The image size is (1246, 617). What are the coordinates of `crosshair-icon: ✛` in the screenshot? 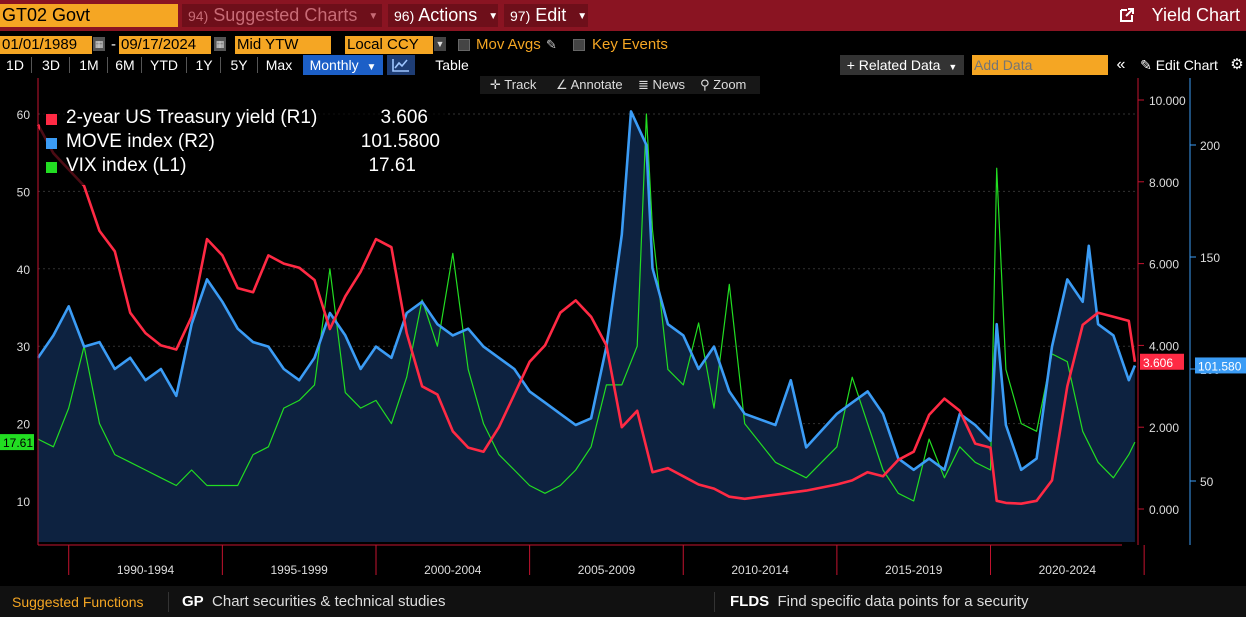 It's located at (495, 84).